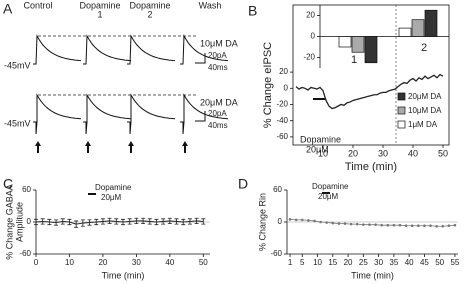 This screenshot has width=474, height=284. What do you see at coordinates (36, 262) in the screenshot?
I see `x-tick-label: 0` at bounding box center [36, 262].